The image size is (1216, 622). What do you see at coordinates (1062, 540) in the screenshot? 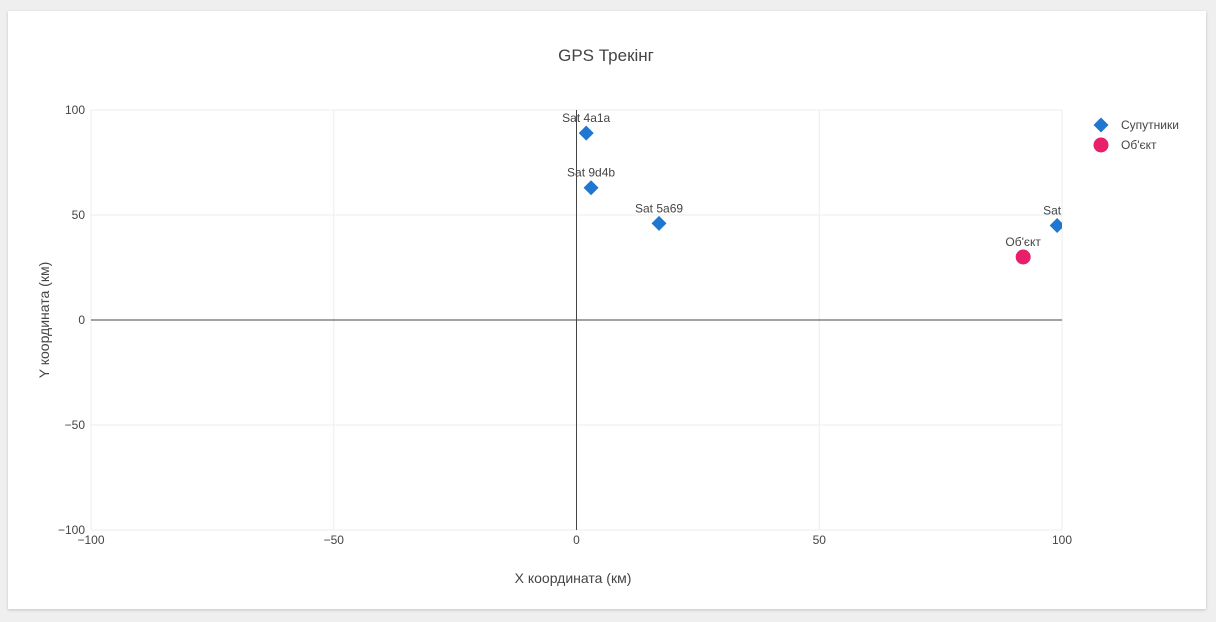
I see `x-tick-label: 100` at bounding box center [1062, 540].